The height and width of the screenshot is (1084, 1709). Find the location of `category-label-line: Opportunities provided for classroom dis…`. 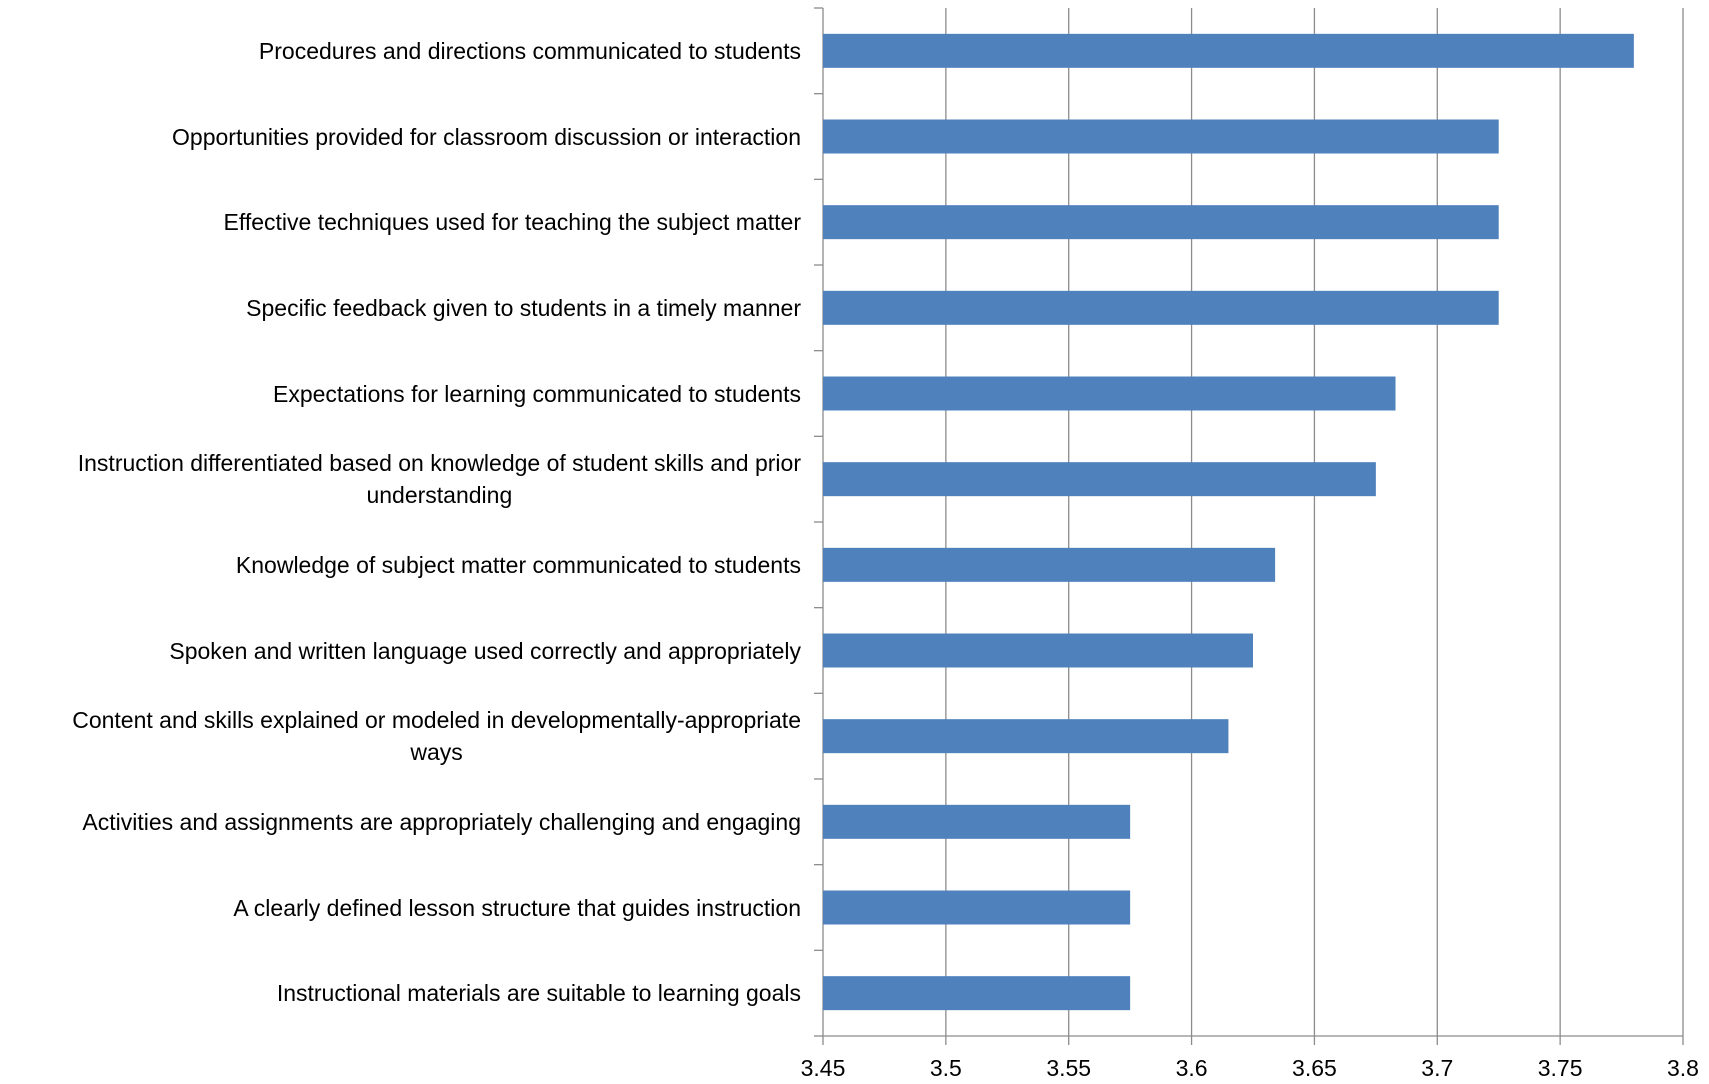

category-label-line: Opportunities provided for classroom dis… is located at coordinates (486, 136).